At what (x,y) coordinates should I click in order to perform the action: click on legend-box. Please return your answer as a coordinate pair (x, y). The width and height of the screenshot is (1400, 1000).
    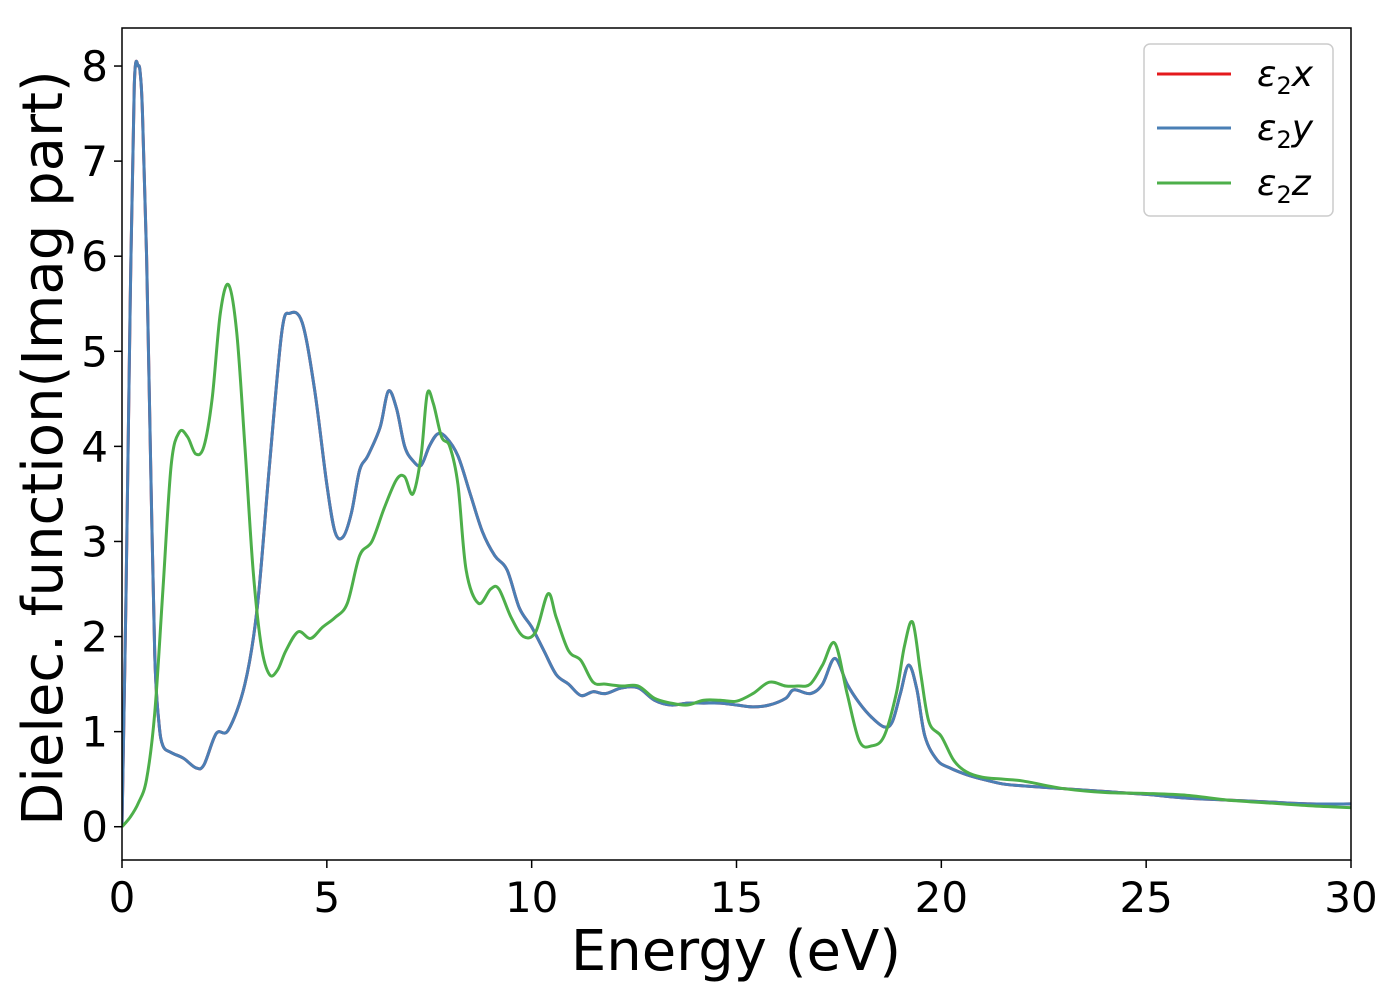
    Looking at the image, I should click on (1238, 130).